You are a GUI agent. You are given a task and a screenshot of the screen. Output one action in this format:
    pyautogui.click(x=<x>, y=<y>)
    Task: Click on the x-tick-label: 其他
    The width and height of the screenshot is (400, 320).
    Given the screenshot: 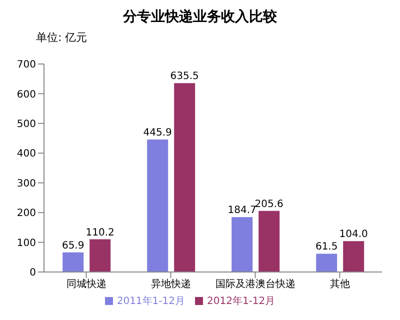 What is the action you would take?
    pyautogui.click(x=340, y=284)
    